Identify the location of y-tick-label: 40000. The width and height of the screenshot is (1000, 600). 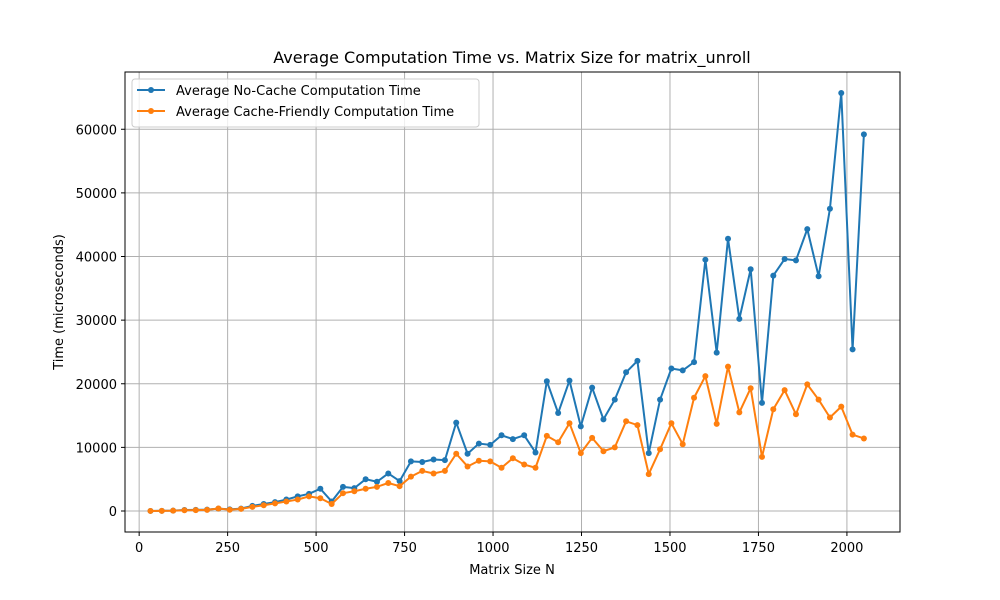
(96, 258).